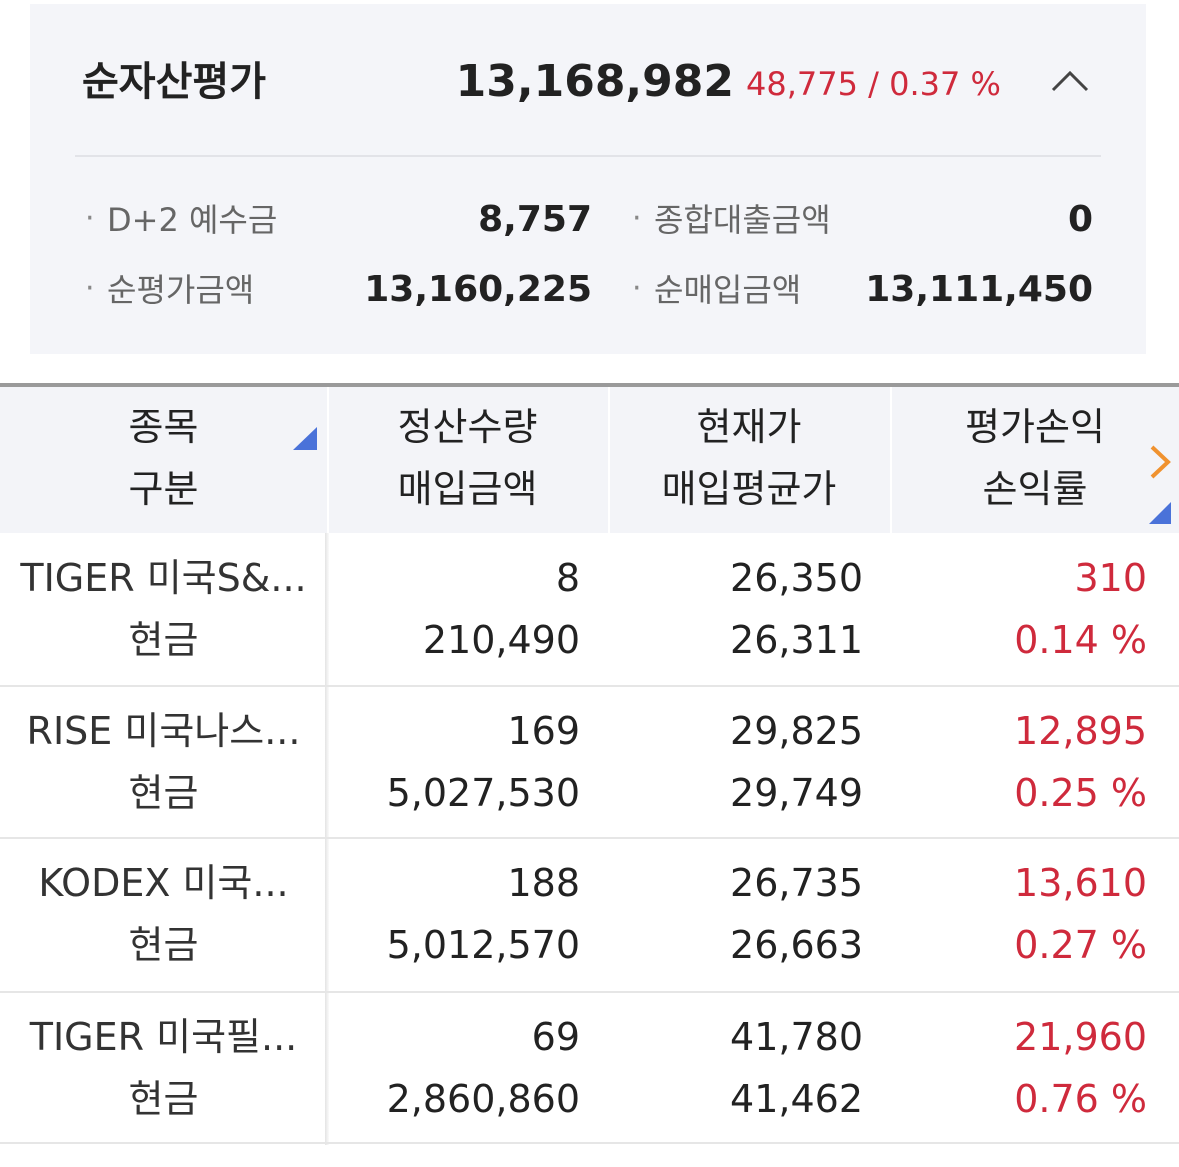  What do you see at coordinates (979, 289) in the screenshot?
I see `detail-value: 13,111,450` at bounding box center [979, 289].